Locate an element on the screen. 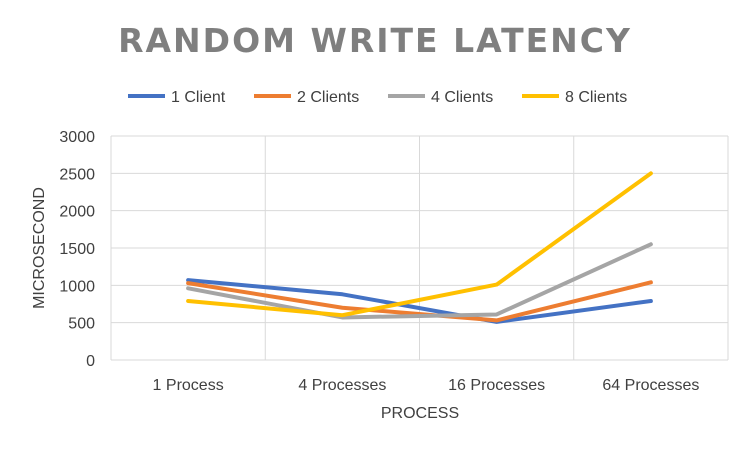 The width and height of the screenshot is (750, 449). legend-item: 1 Client is located at coordinates (177, 97).